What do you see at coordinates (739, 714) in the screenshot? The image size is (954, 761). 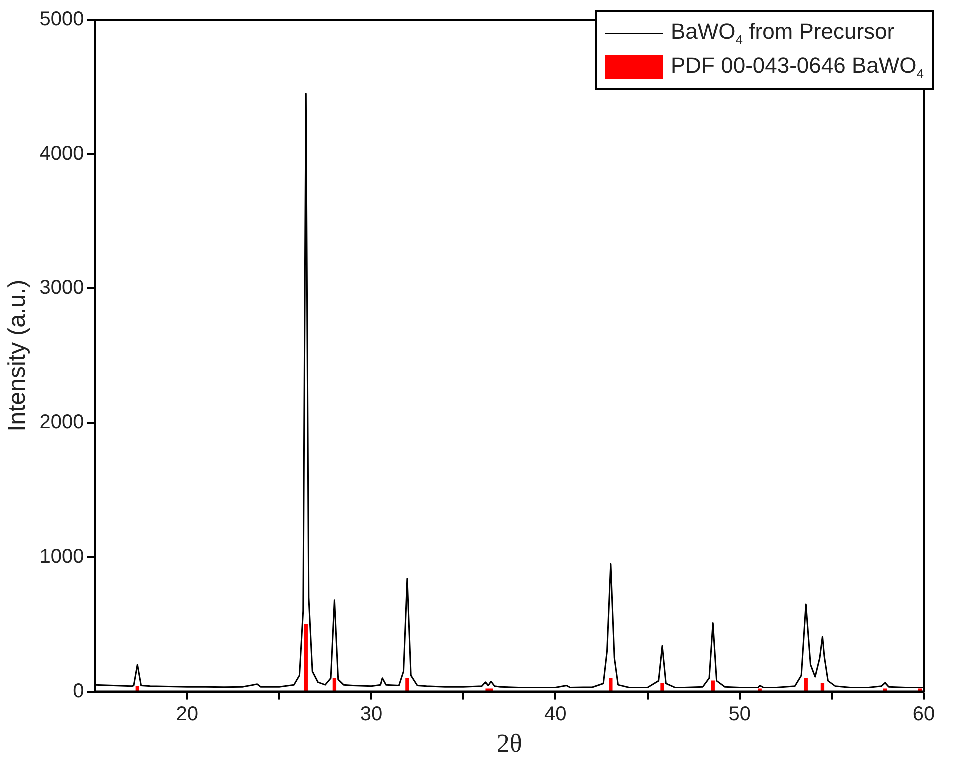 I see `x-tick-label: 50` at bounding box center [739, 714].